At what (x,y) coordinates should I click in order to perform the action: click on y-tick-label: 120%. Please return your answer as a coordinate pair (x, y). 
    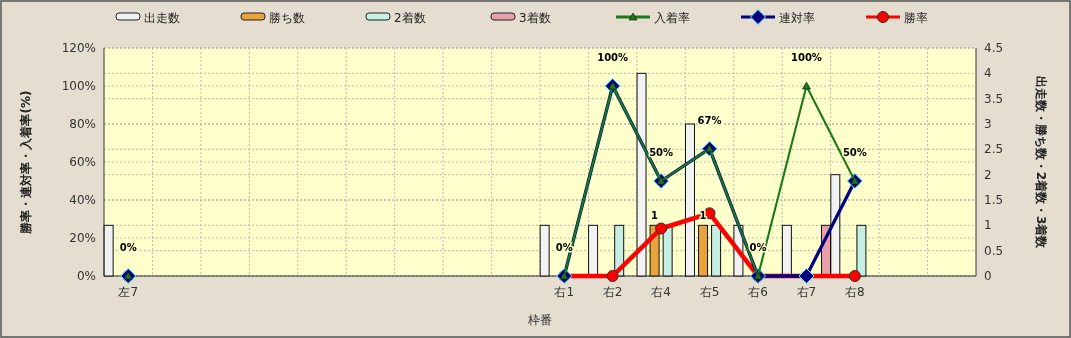
    Looking at the image, I should click on (78, 48).